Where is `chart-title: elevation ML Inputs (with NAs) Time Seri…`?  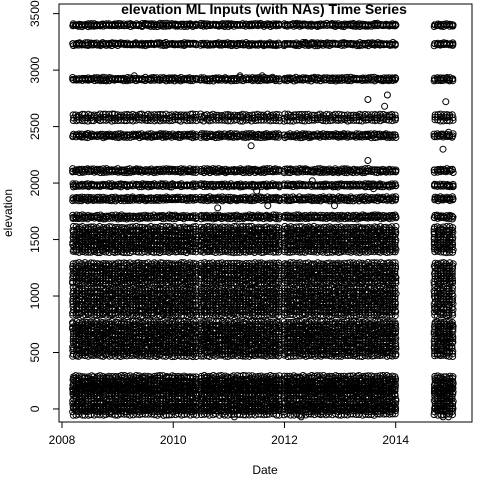 chart-title: elevation ML Inputs (with NAs) Time Seri… is located at coordinates (264, 9).